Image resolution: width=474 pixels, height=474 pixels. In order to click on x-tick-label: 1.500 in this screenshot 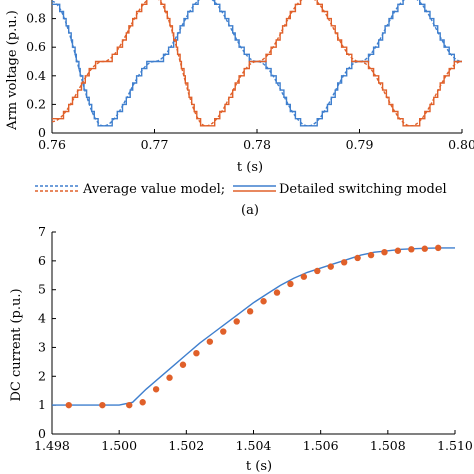, I will do `click(119, 445)`.